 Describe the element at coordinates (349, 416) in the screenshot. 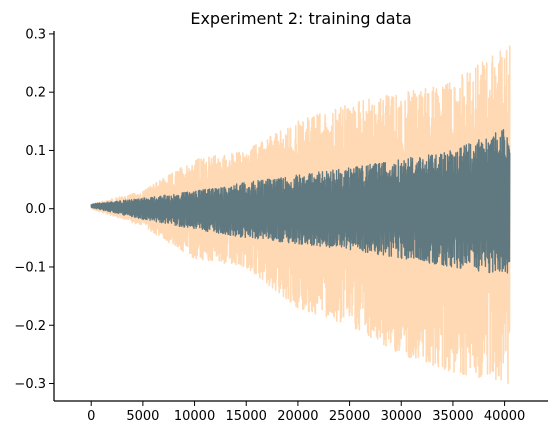

I see `x-tick-label: 25000` at that location.